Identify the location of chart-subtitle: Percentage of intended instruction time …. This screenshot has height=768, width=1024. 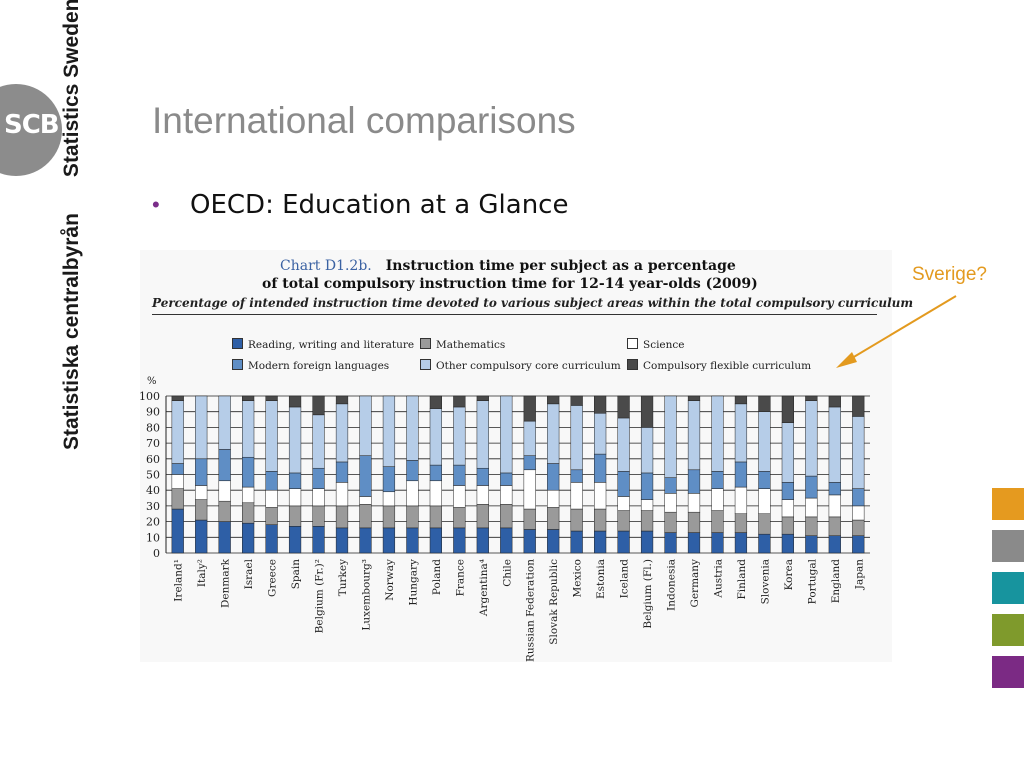
(533, 303).